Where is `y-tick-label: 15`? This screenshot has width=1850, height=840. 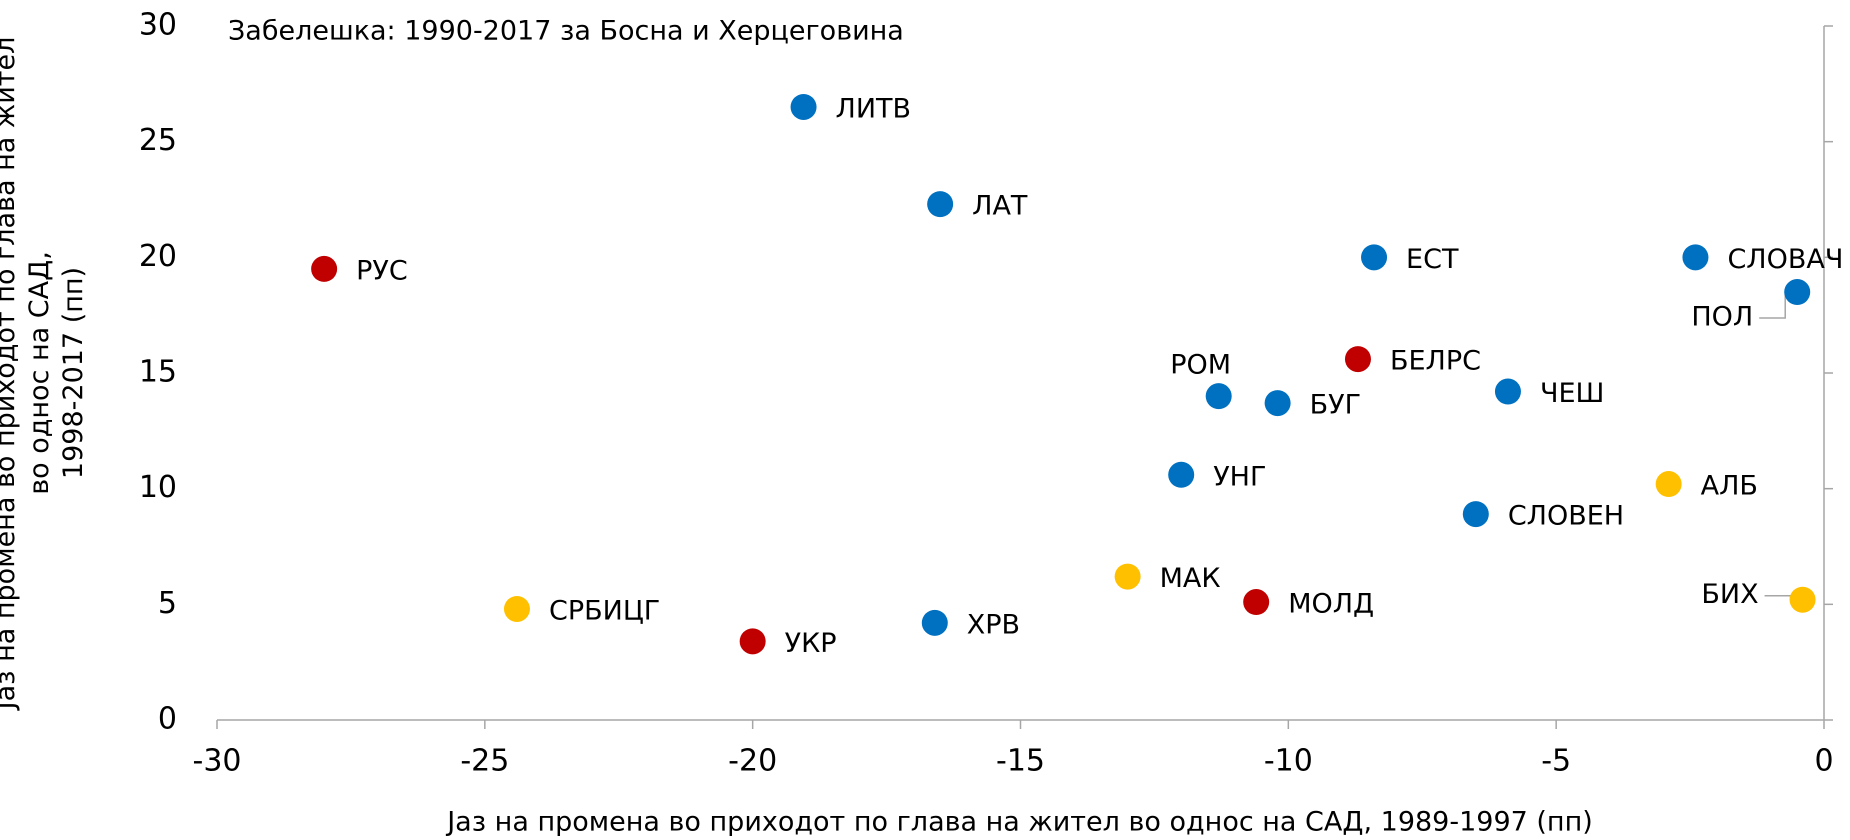
y-tick-label: 15 is located at coordinates (158, 372).